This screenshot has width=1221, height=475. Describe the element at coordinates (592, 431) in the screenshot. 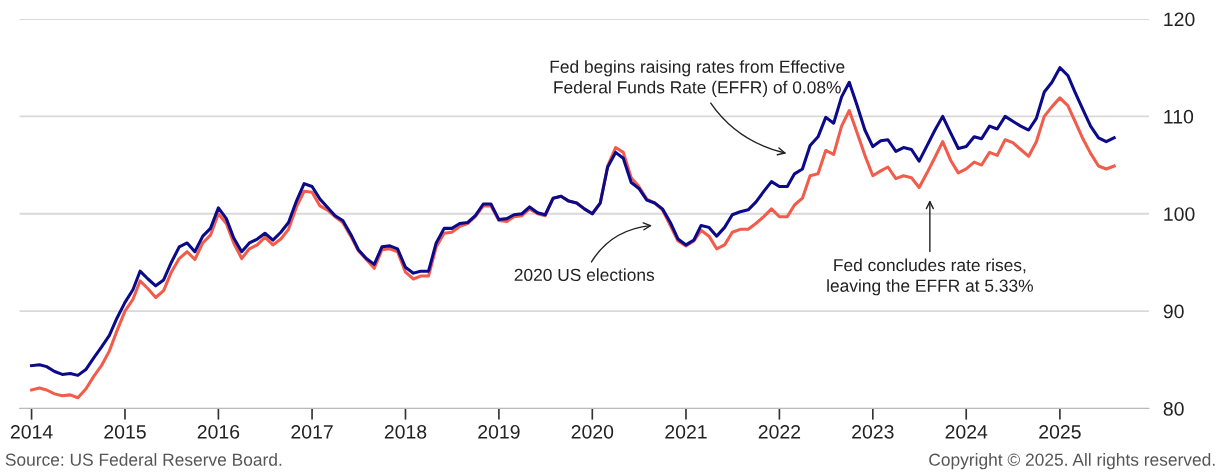

I see `x-tick-label: 2020` at that location.